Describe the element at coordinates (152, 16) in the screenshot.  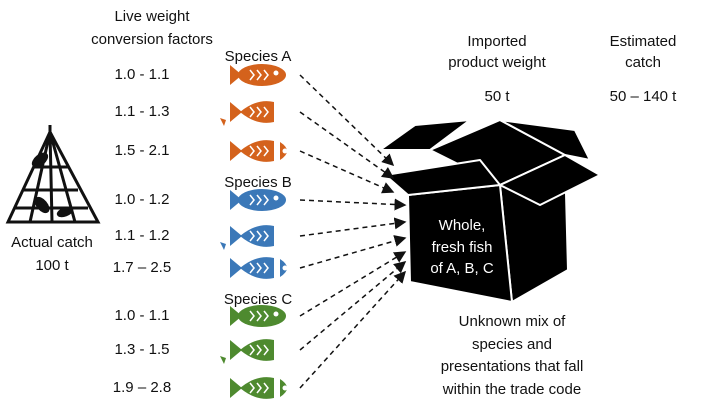
I see `header: Live weight` at that location.